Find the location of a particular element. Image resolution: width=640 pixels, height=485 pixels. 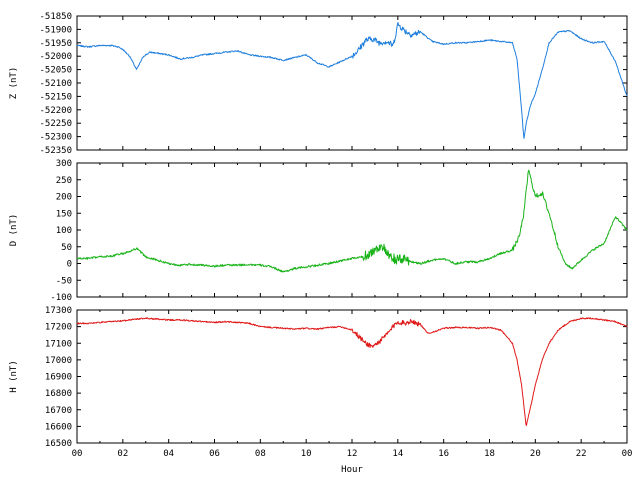

x-axis-label: Hour is located at coordinates (352, 470).